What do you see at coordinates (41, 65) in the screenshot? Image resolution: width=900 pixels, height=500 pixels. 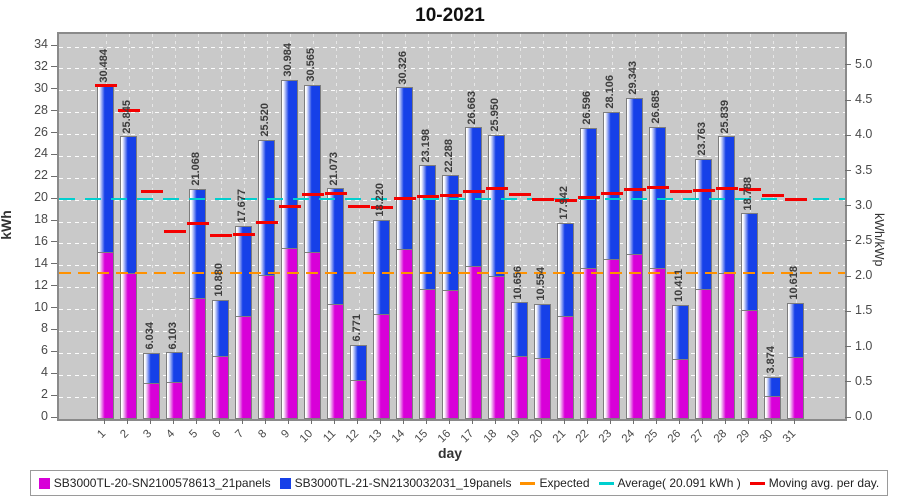 I see `y-axis-left-tick-label: 32` at bounding box center [41, 65].